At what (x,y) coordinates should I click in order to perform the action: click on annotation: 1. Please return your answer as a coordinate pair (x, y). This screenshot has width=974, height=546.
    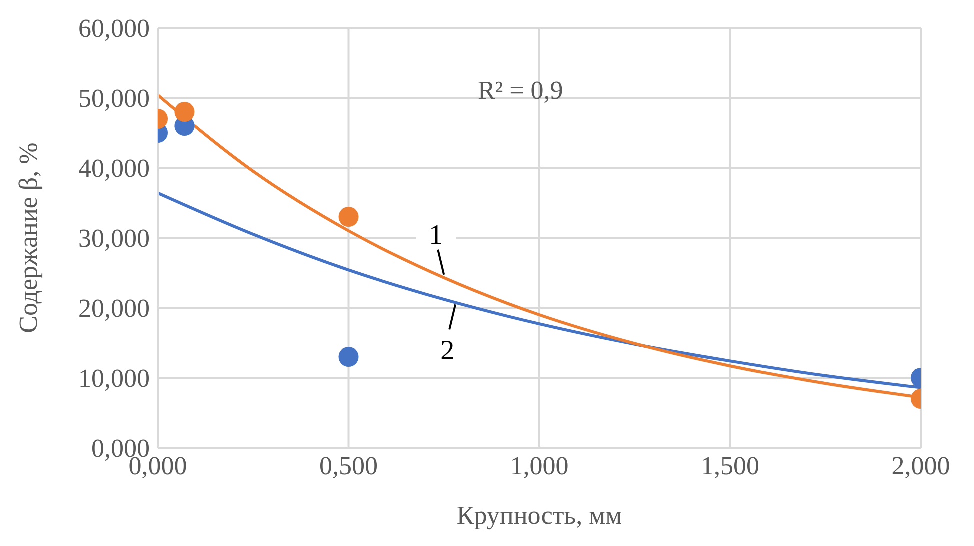
    Looking at the image, I should click on (436, 235).